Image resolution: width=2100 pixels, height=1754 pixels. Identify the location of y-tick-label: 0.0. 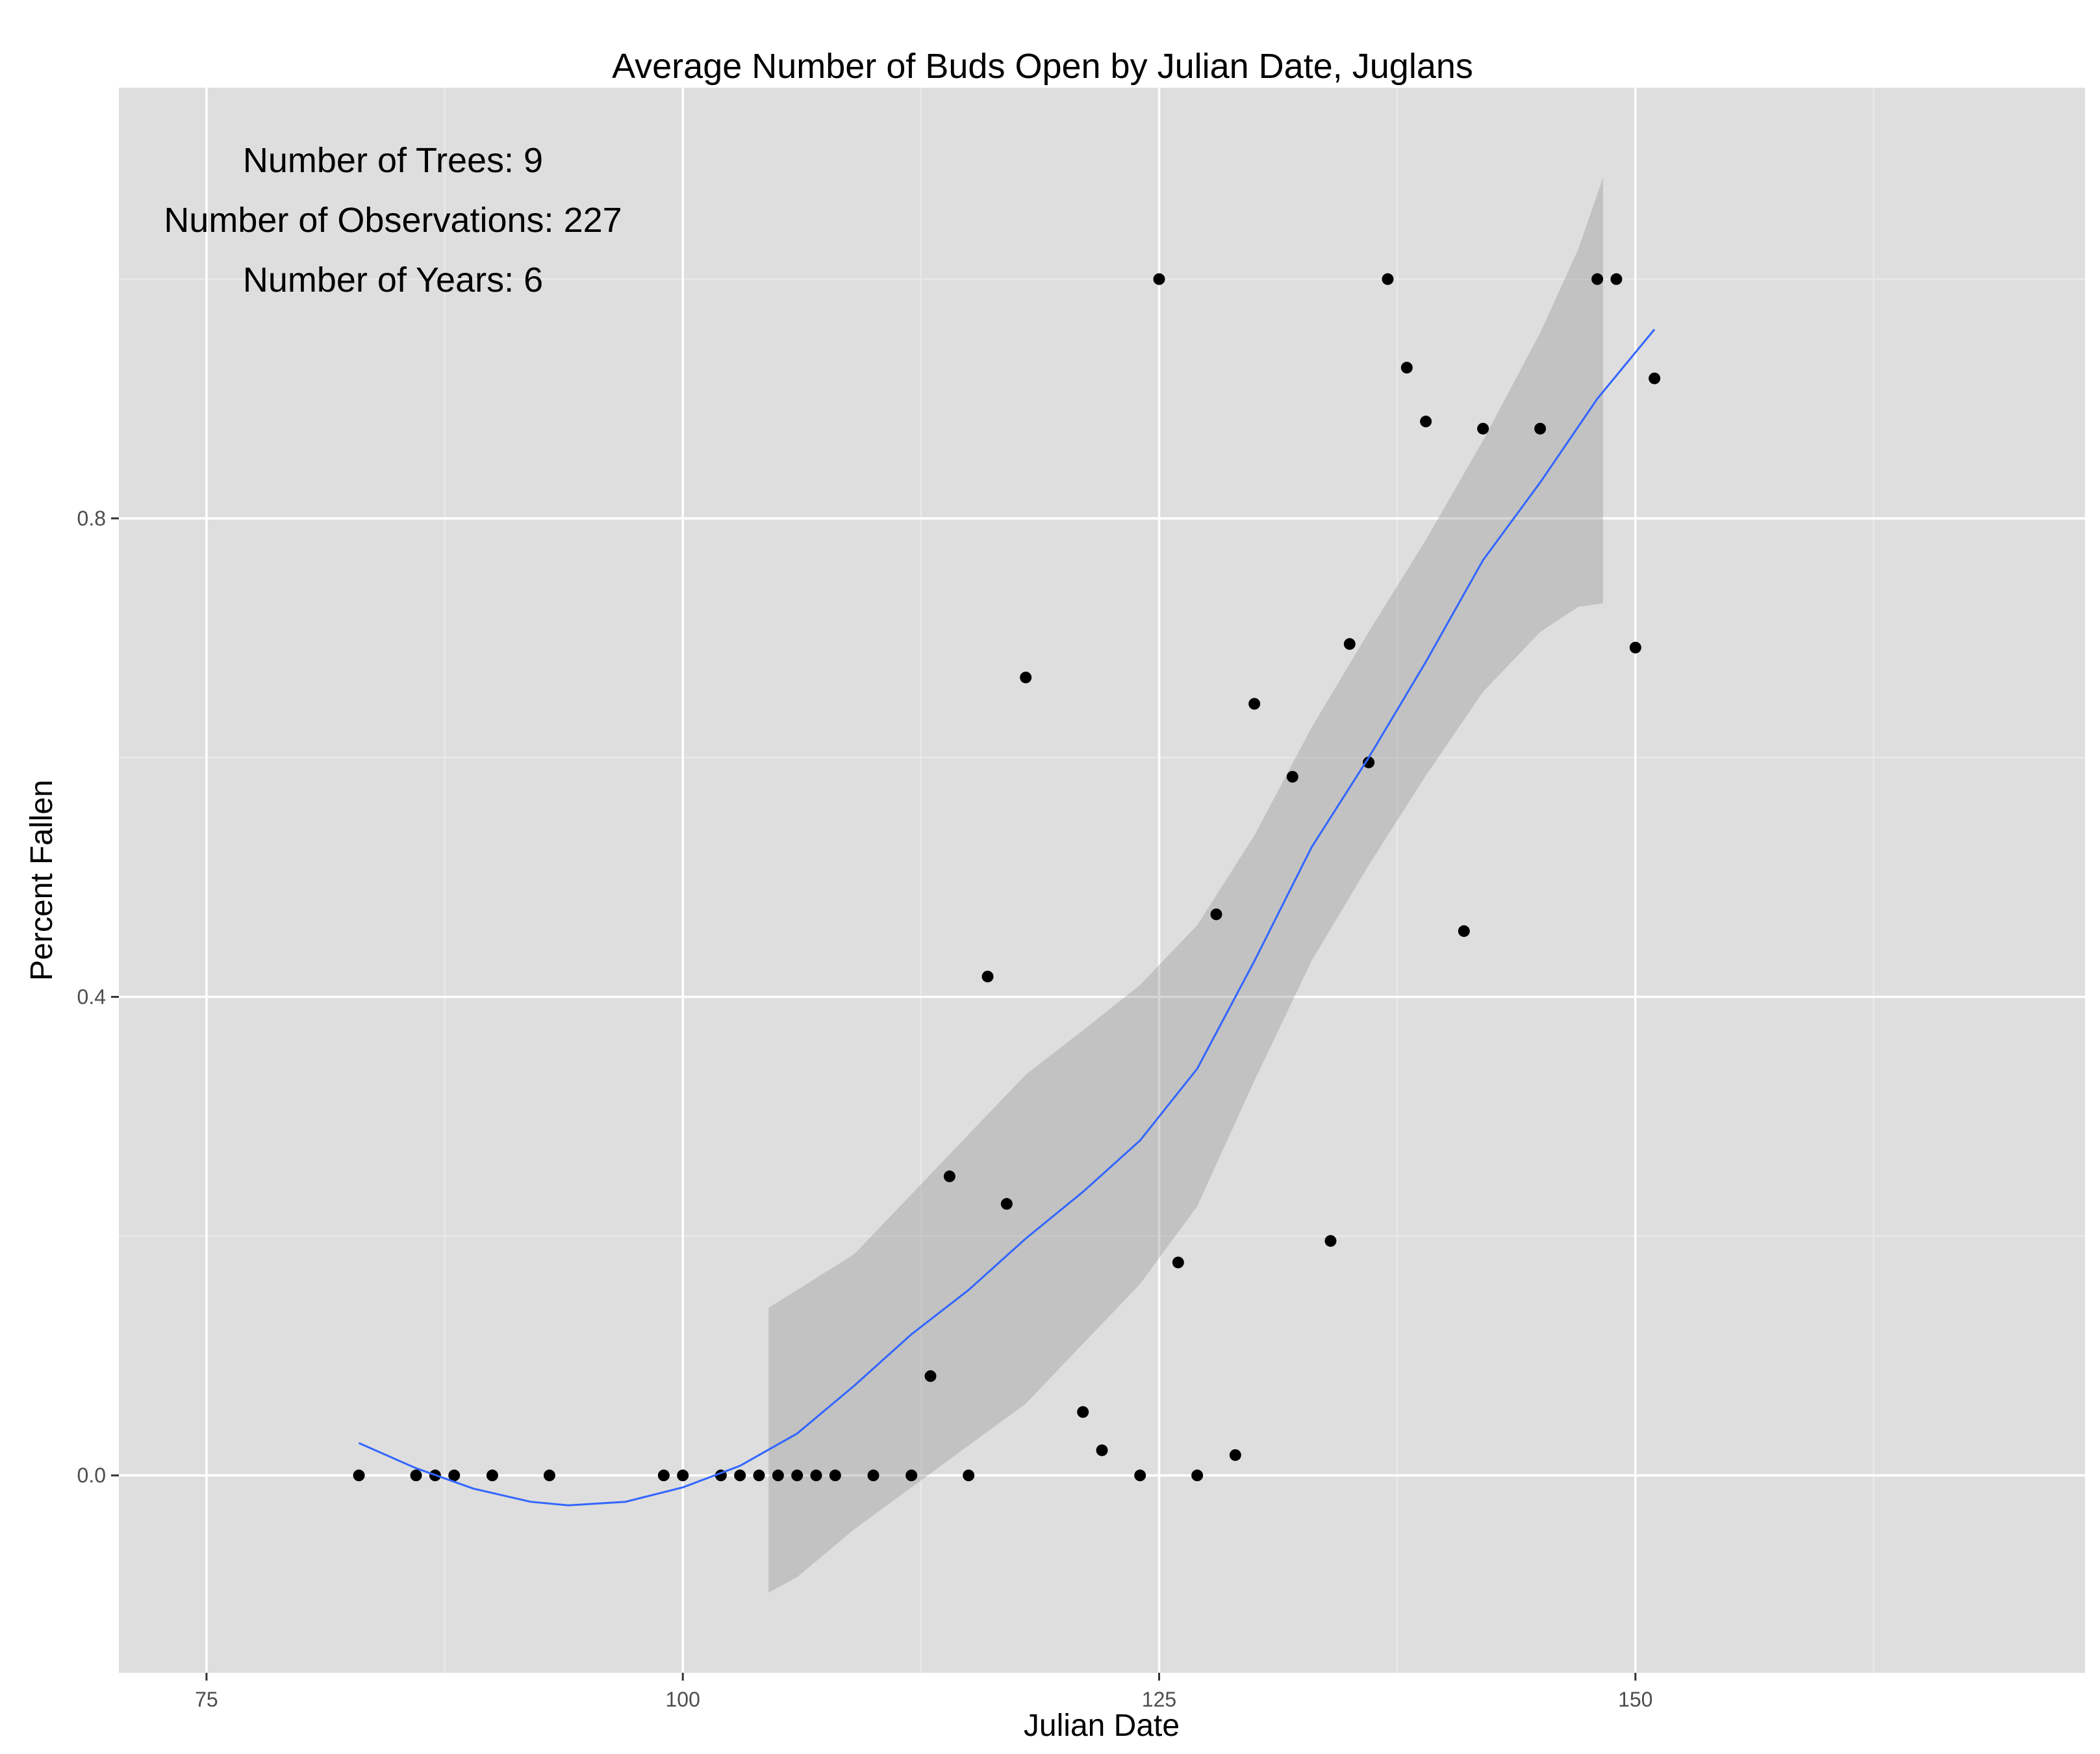
(91, 1475).